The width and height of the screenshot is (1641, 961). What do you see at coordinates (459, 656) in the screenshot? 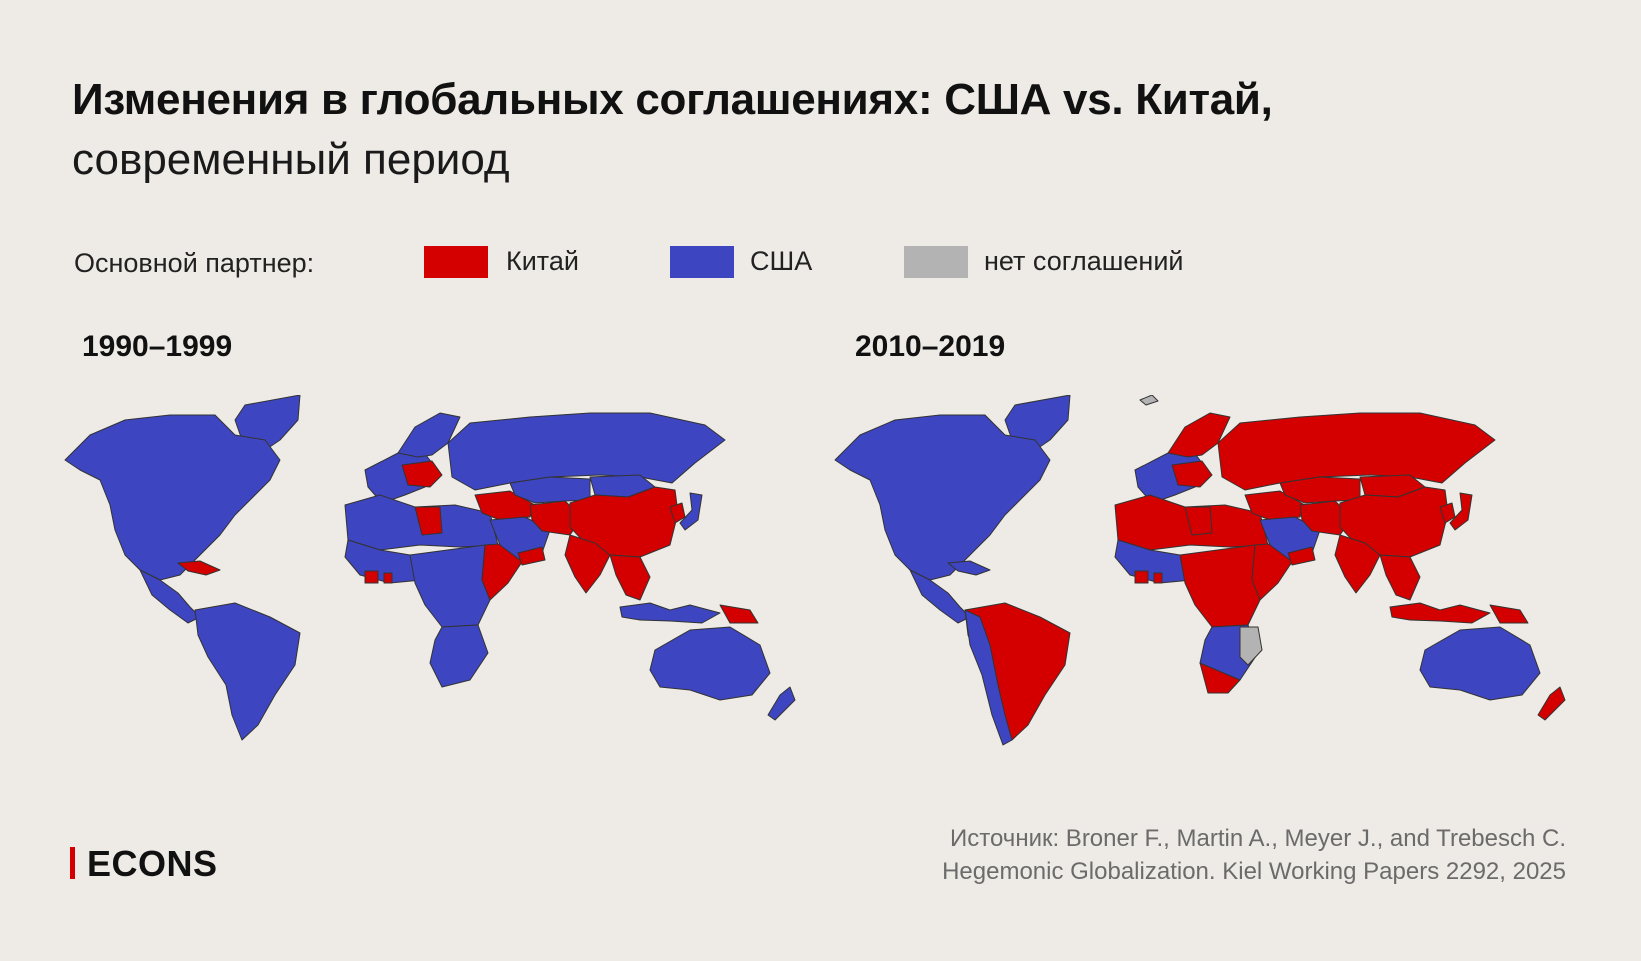
I see `region-southern-africa` at bounding box center [459, 656].